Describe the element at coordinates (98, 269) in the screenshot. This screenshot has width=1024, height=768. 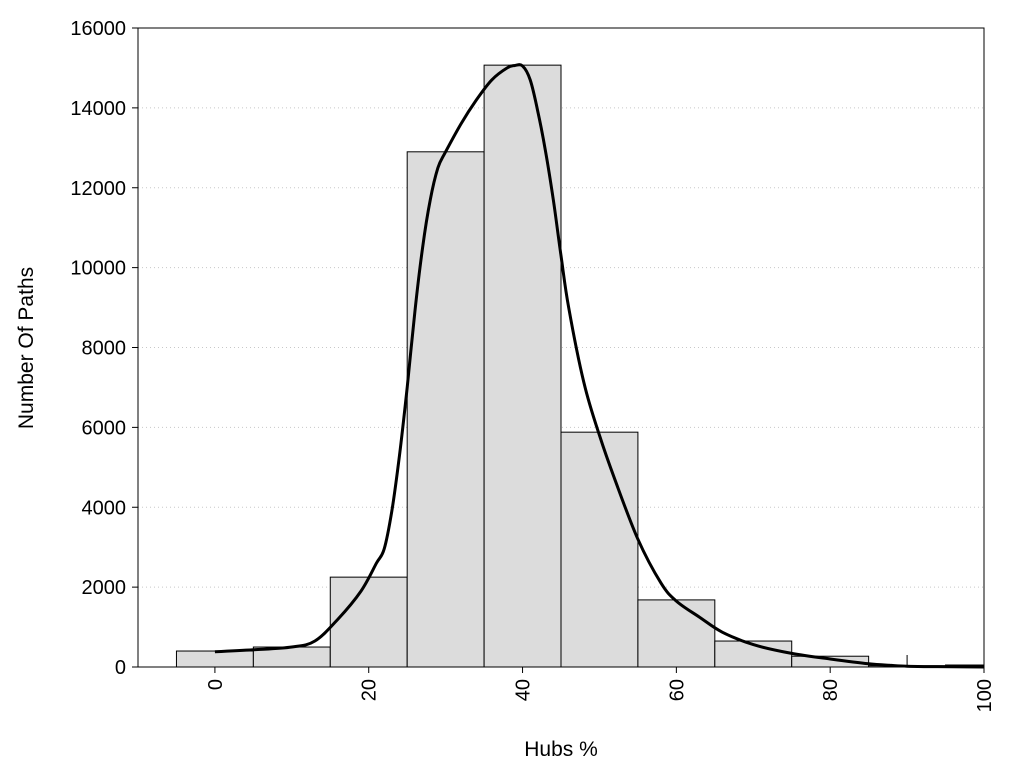
I see `y-tick-label-10000: 10000` at that location.